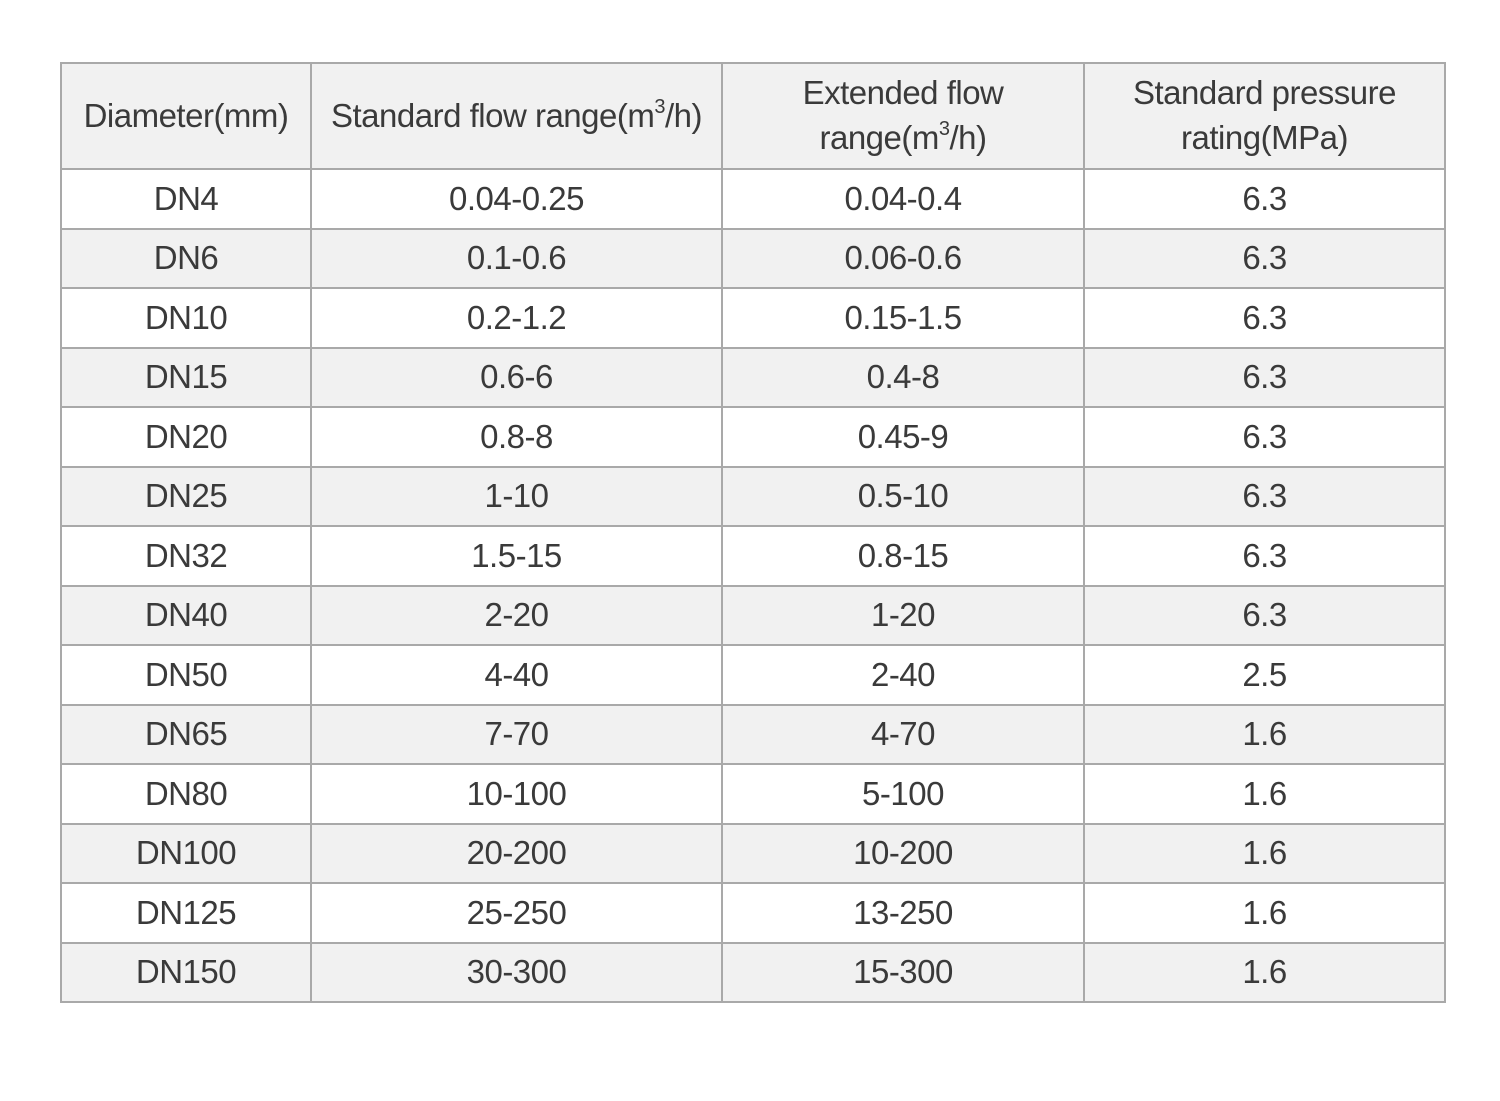 This screenshot has width=1500, height=1101. I want to click on table-row: DN80 10-100 5-100 1.6, so click(753, 794).